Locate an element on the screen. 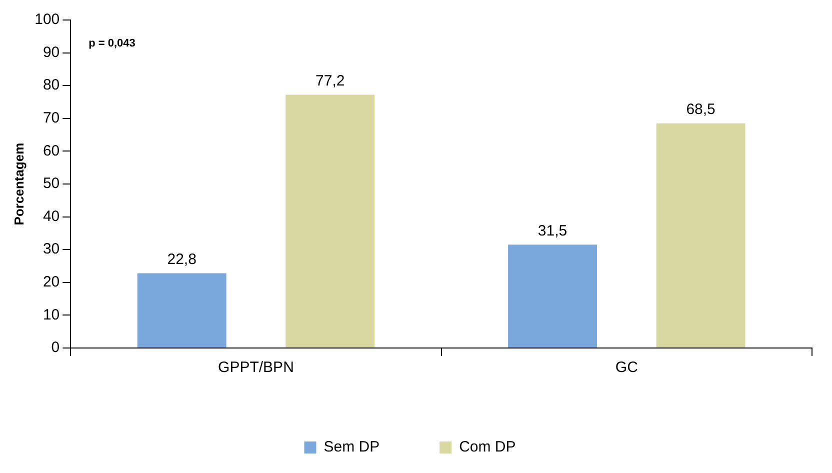 The height and width of the screenshot is (473, 832). y-tick-label: 60 is located at coordinates (51, 151).